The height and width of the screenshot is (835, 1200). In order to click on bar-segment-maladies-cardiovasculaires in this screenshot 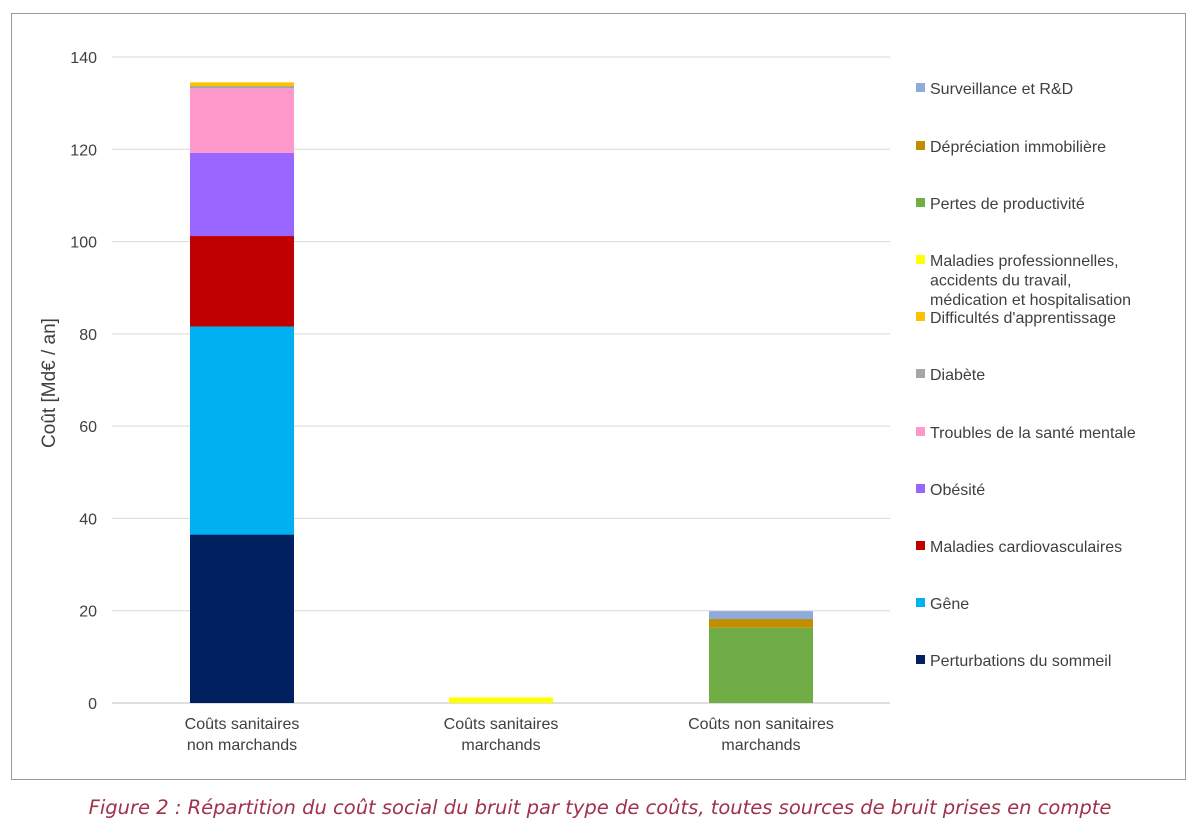, I will do `click(242, 281)`.